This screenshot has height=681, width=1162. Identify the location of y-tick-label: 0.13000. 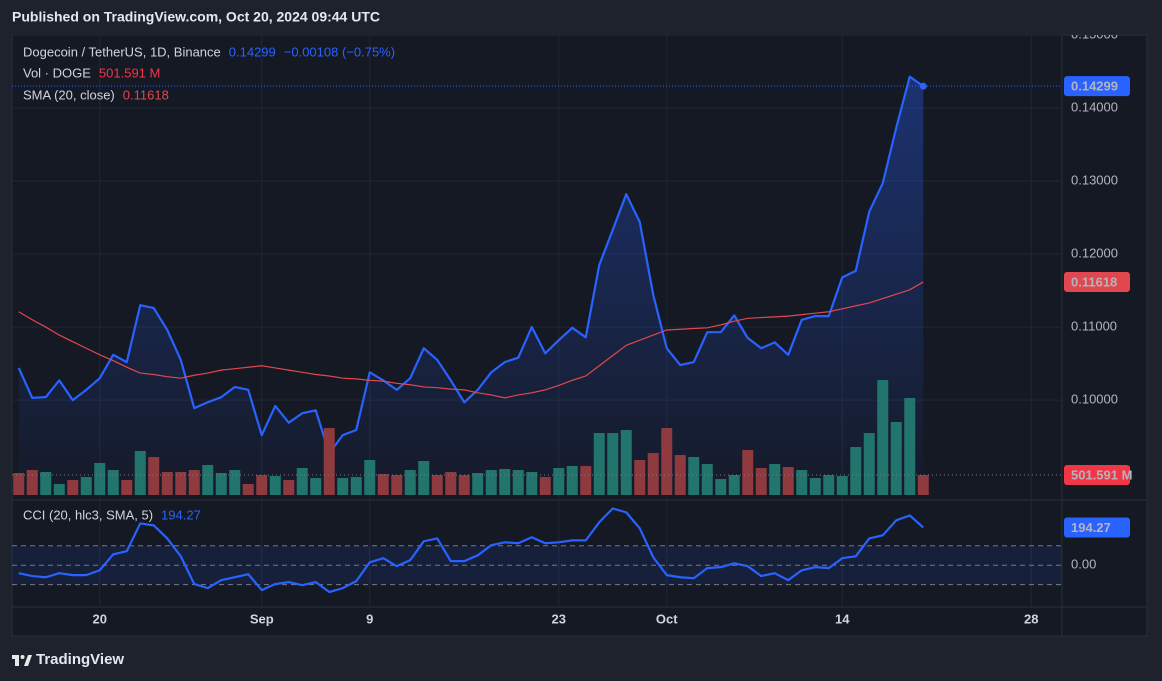
(1094, 179).